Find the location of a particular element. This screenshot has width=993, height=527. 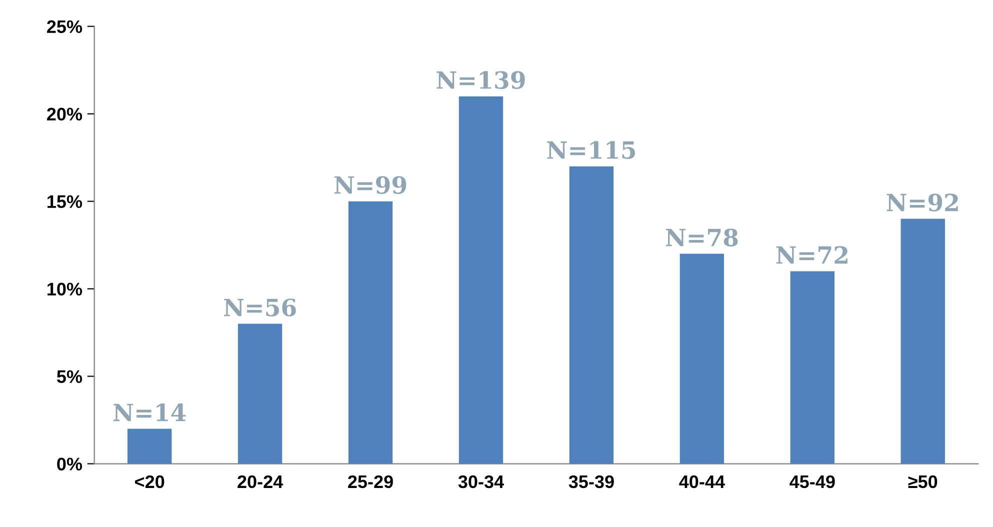

annotation: N=78 is located at coordinates (702, 237).